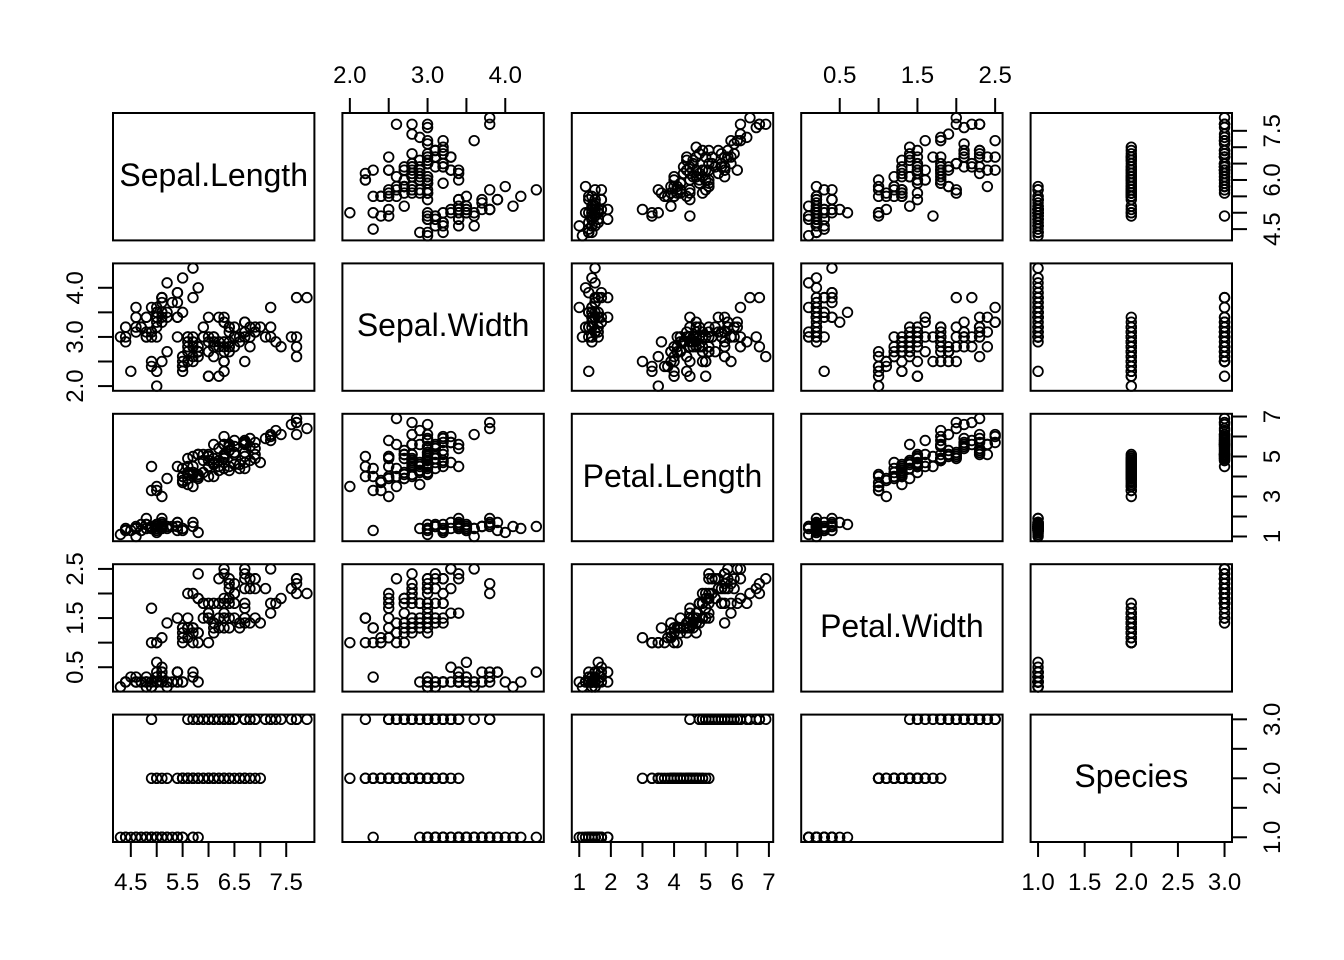 Image resolution: width=1344 pixels, height=960 pixels. I want to click on panel-r2c5, so click(1131, 327).